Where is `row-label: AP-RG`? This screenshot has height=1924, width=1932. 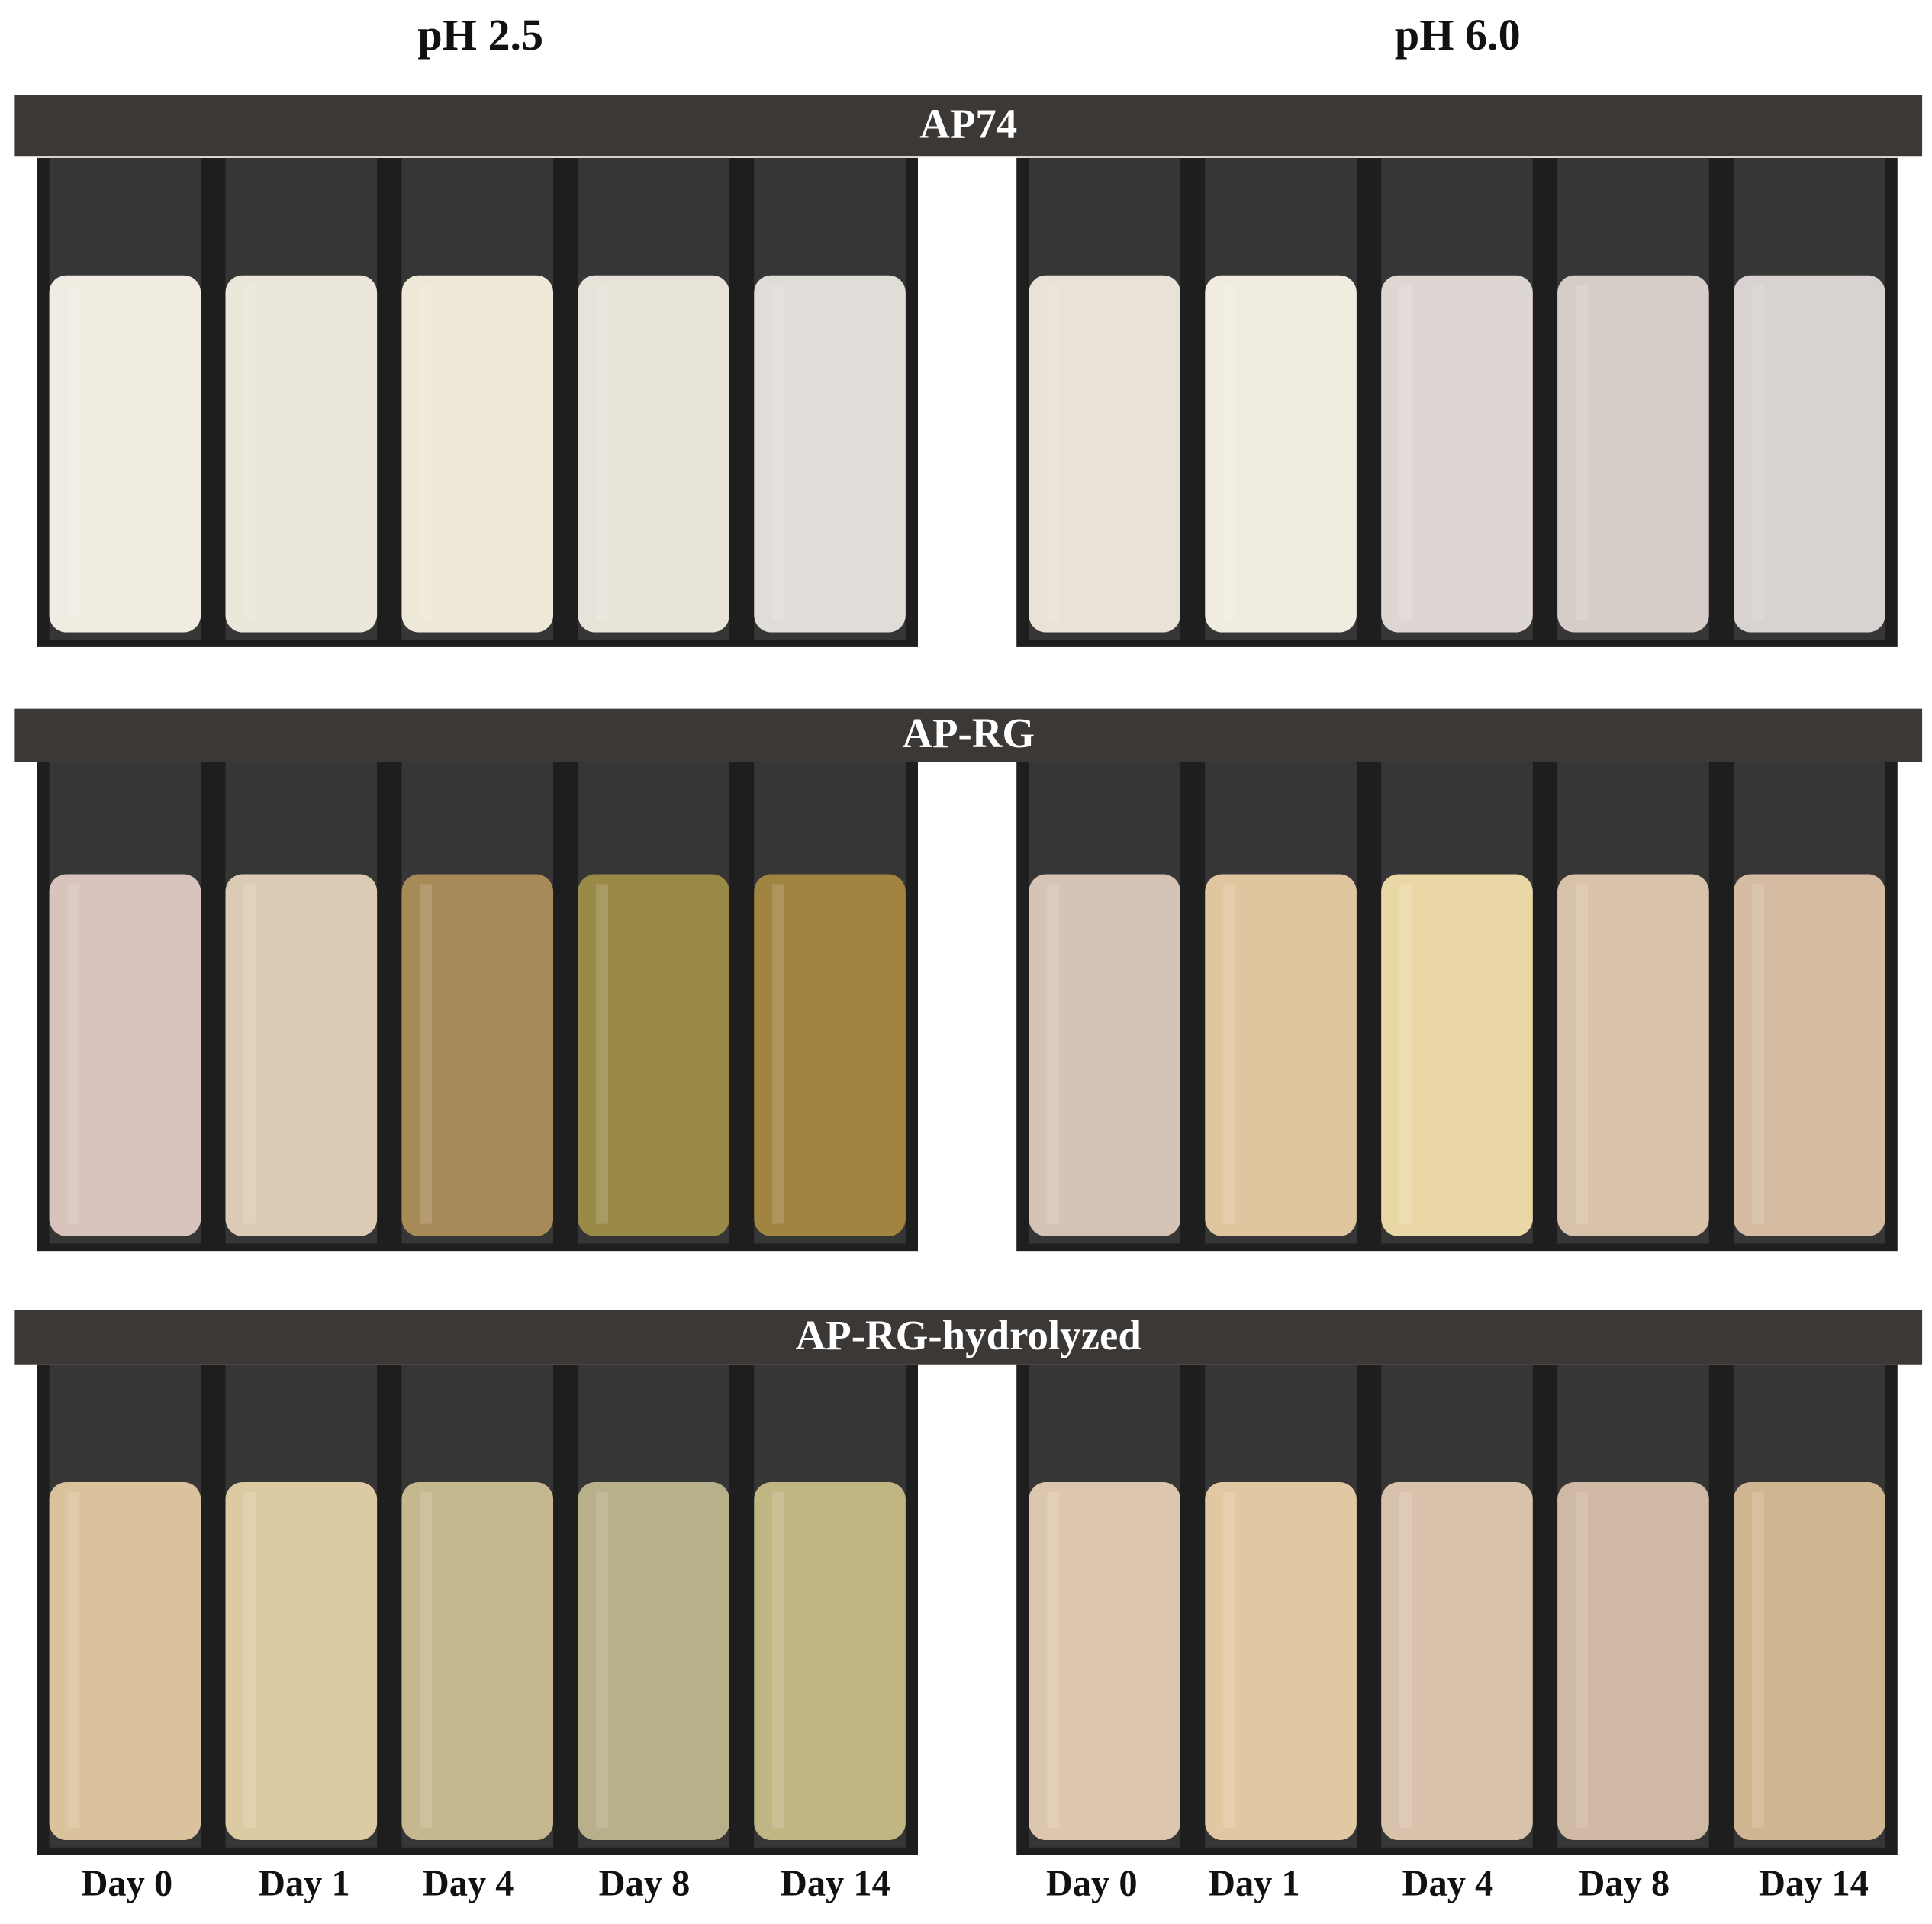
row-label: AP-RG is located at coordinates (968, 733).